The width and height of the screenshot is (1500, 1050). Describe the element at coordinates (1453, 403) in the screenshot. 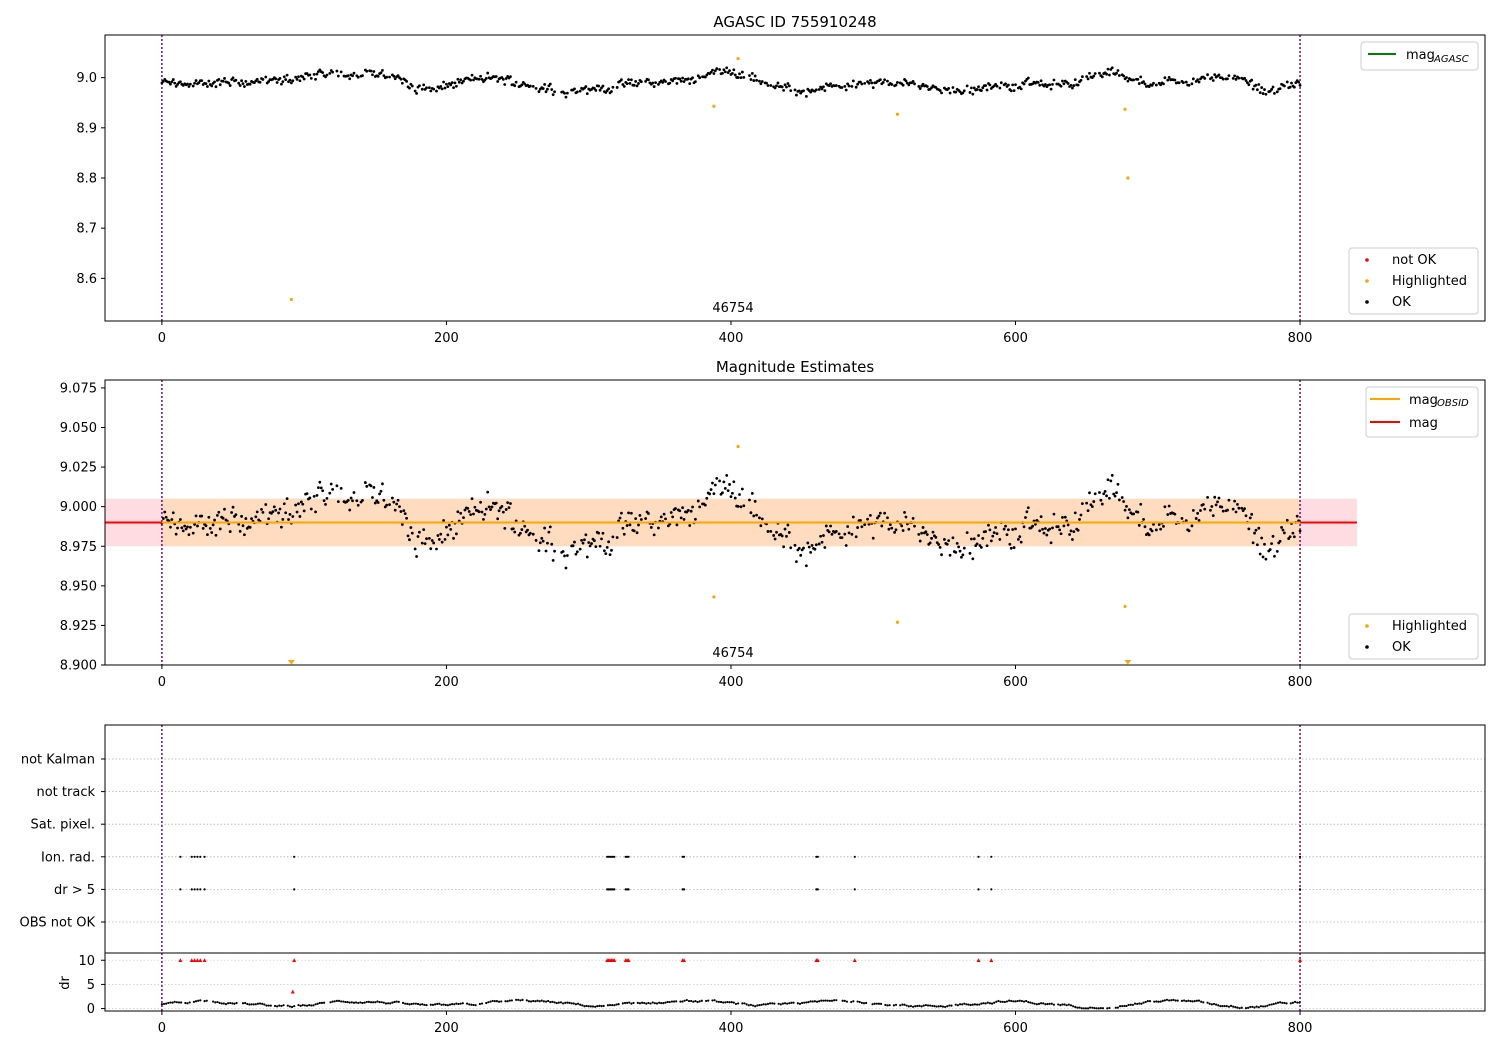

I see `legend-label-sub: OBSID` at that location.